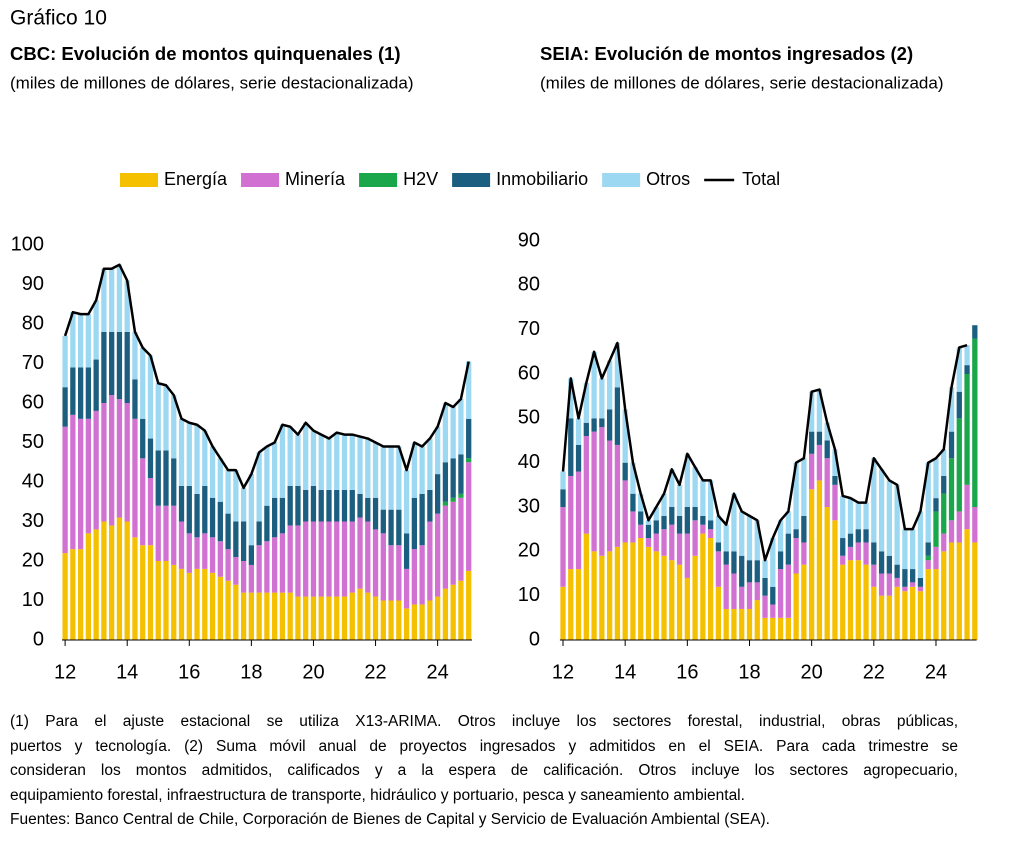  What do you see at coordinates (33, 481) in the screenshot?
I see `y-tick-label: 40` at bounding box center [33, 481].